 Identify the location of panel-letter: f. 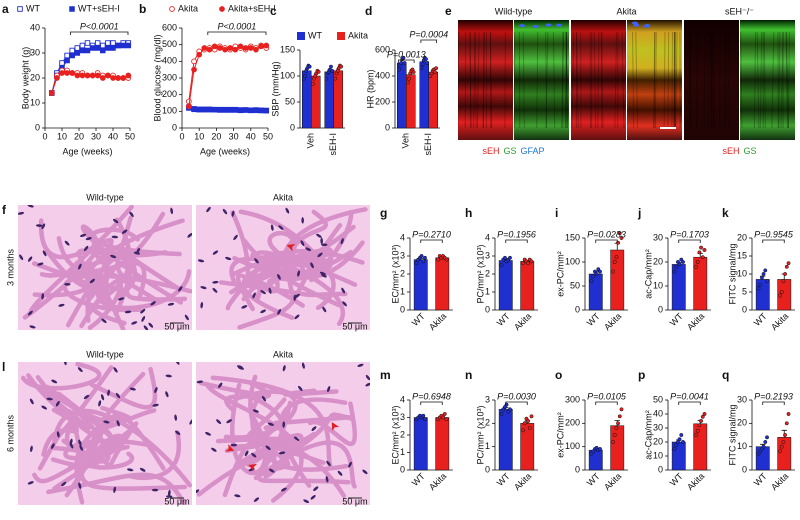
(4, 210).